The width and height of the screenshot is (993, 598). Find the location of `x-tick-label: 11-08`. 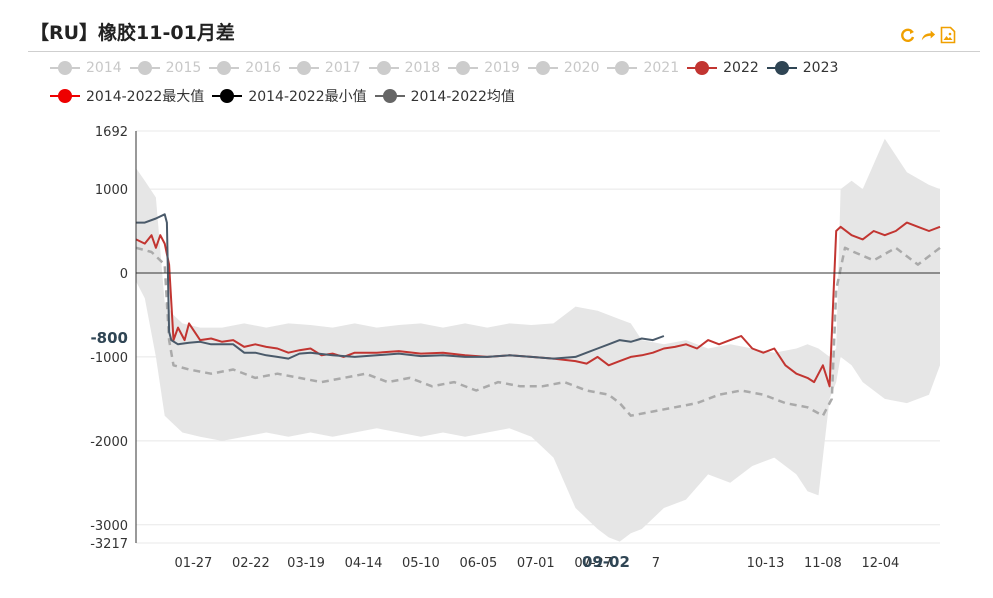

x-tick-label: 11-08 is located at coordinates (823, 563).